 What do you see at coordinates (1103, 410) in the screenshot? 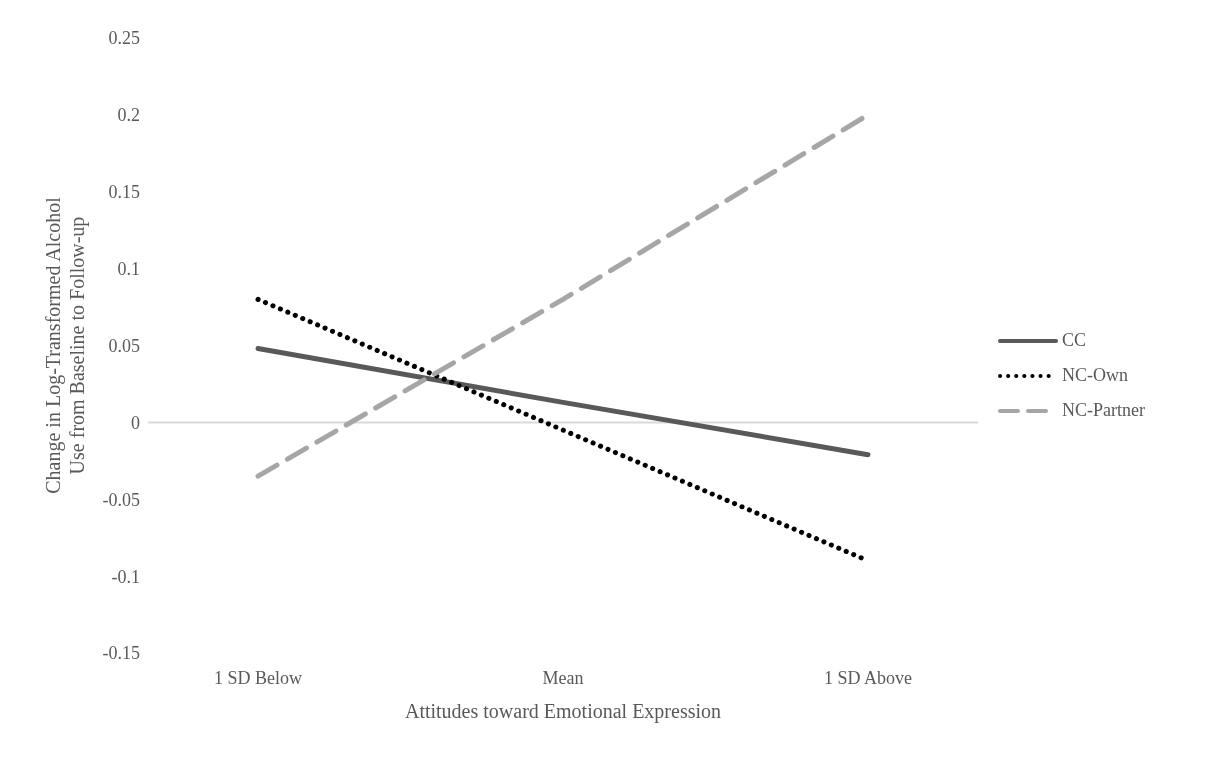
I see `legend-label: NC-Partner` at bounding box center [1103, 410].